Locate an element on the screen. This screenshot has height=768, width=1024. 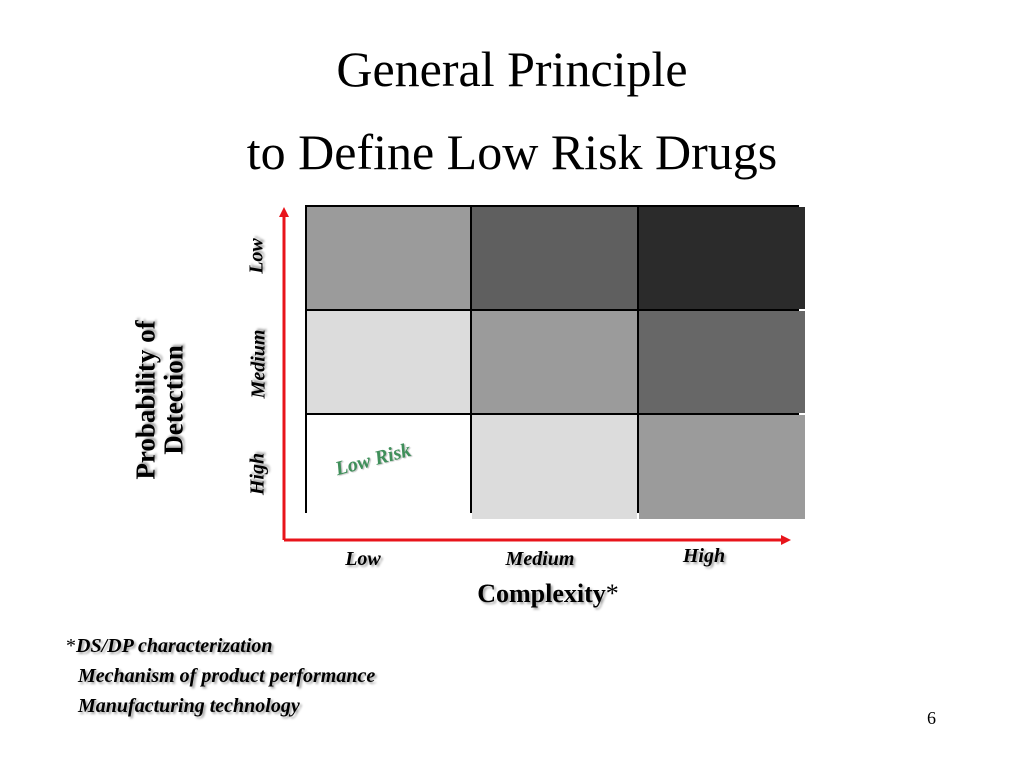
footnote-marker: * is located at coordinates (71, 646).